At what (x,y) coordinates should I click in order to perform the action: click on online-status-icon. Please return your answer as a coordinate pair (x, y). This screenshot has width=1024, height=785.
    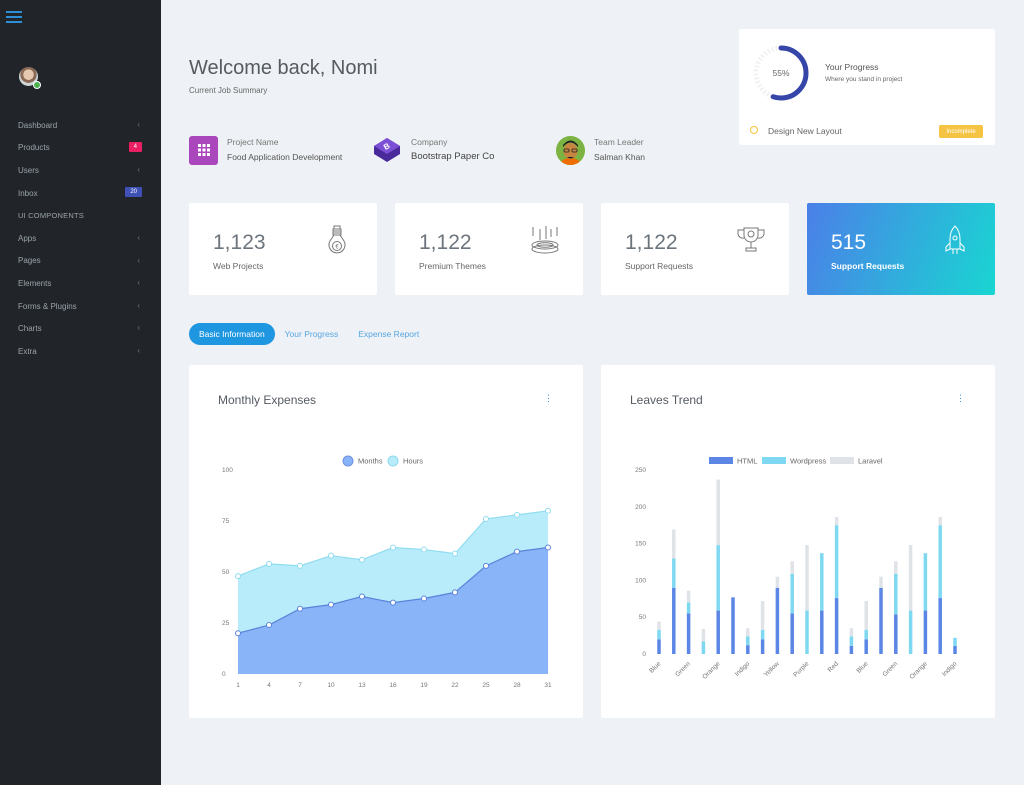
    Looking at the image, I should click on (37, 85).